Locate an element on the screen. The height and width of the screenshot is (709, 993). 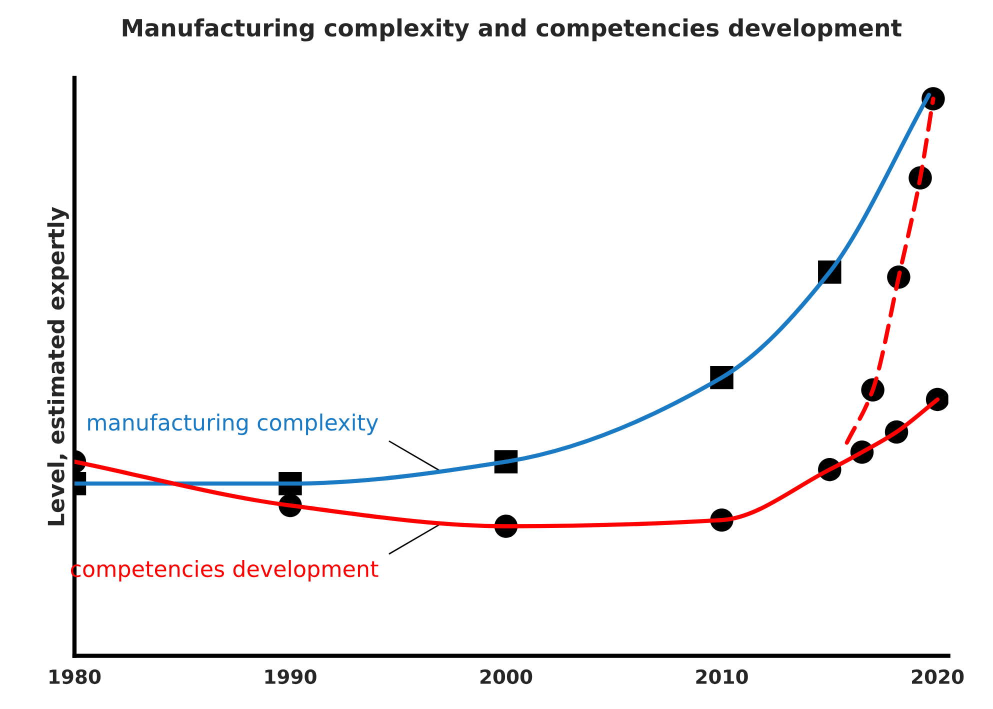
y-axis-title: Level, estimated expertly is located at coordinates (58, 366).